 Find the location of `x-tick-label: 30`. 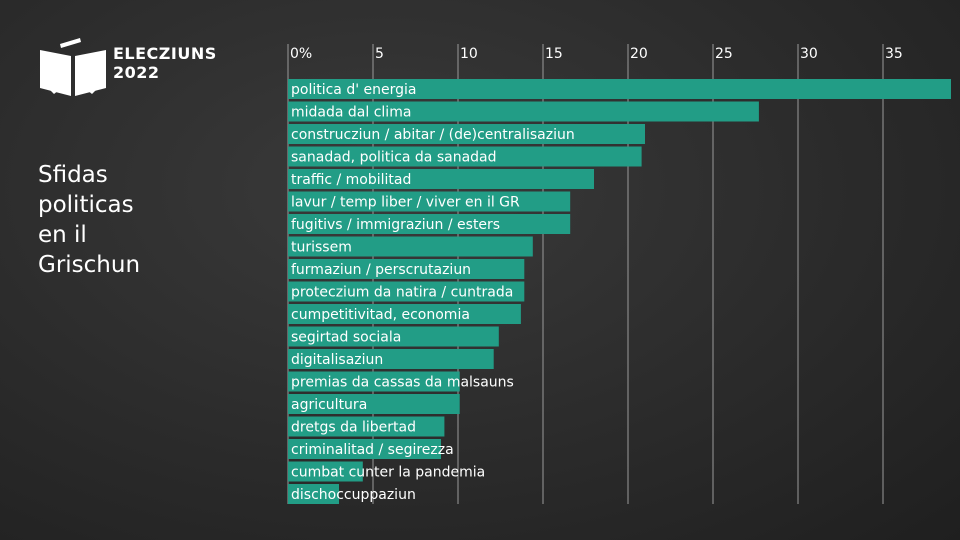

x-tick-label: 30 is located at coordinates (809, 54).